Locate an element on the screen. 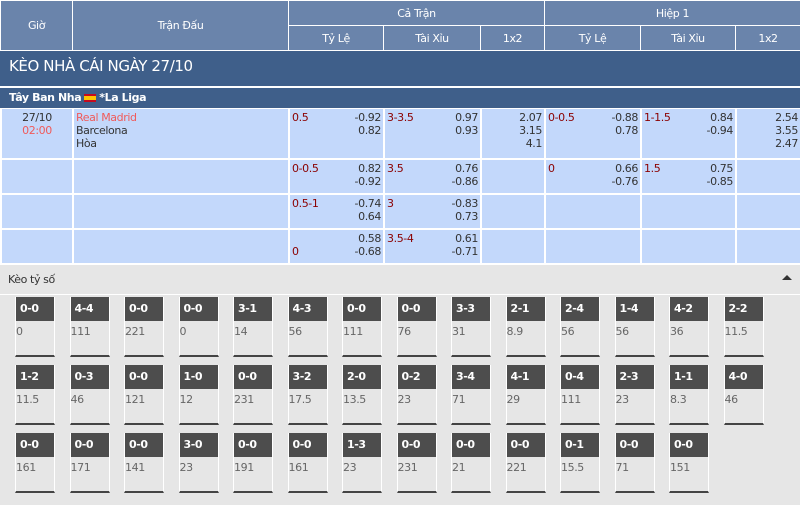 This screenshot has height=505, width=800. odds-value: 2.47 is located at coordinates (768, 143).